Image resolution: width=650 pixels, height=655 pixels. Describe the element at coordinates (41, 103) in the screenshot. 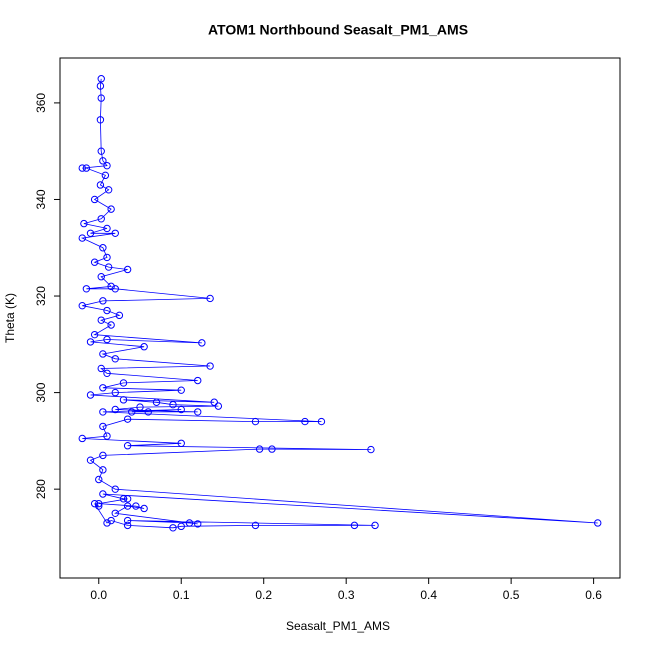

I see `y-tick-label: 360` at that location.